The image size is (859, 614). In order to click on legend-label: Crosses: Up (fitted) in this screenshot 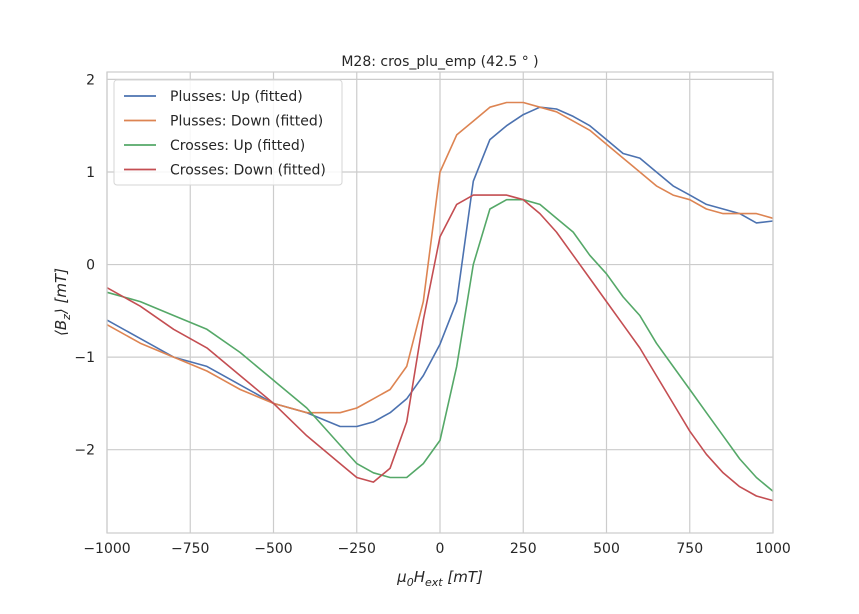, I will do `click(237, 146)`.